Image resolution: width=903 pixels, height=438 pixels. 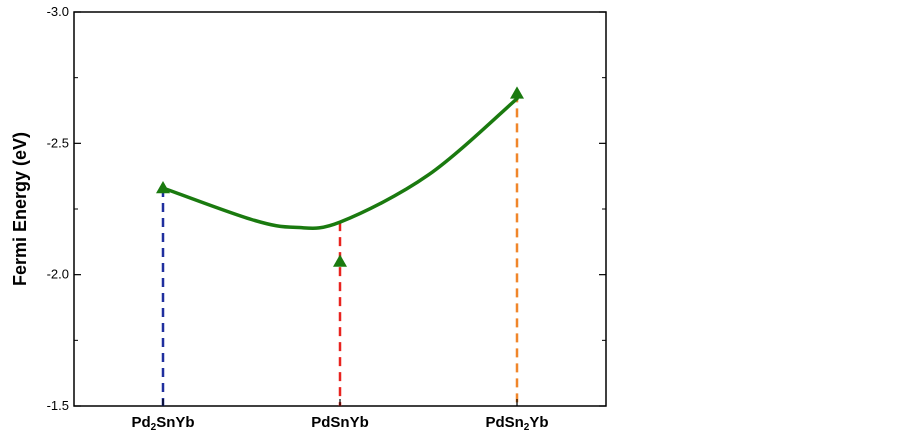 What do you see at coordinates (58, 11) in the screenshot?
I see `y-tick-label: -3.0` at bounding box center [58, 11].